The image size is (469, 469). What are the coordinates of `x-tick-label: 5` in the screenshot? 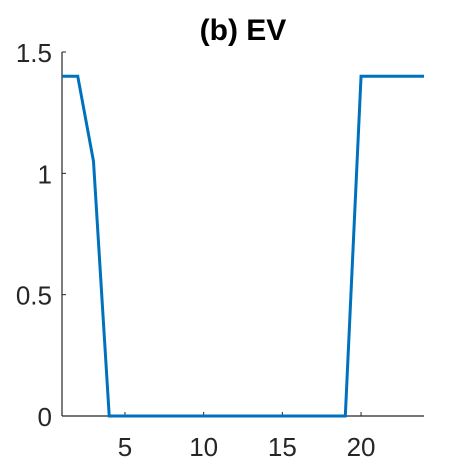 It's located at (125, 447).